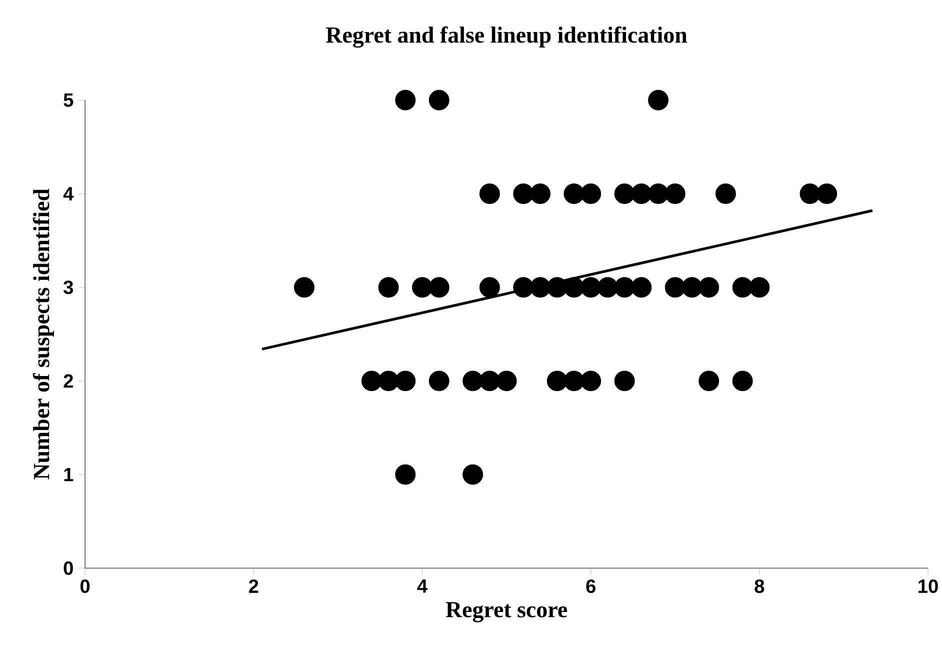  Describe the element at coordinates (507, 612) in the screenshot. I see `x-axis-title: Regret score` at that location.